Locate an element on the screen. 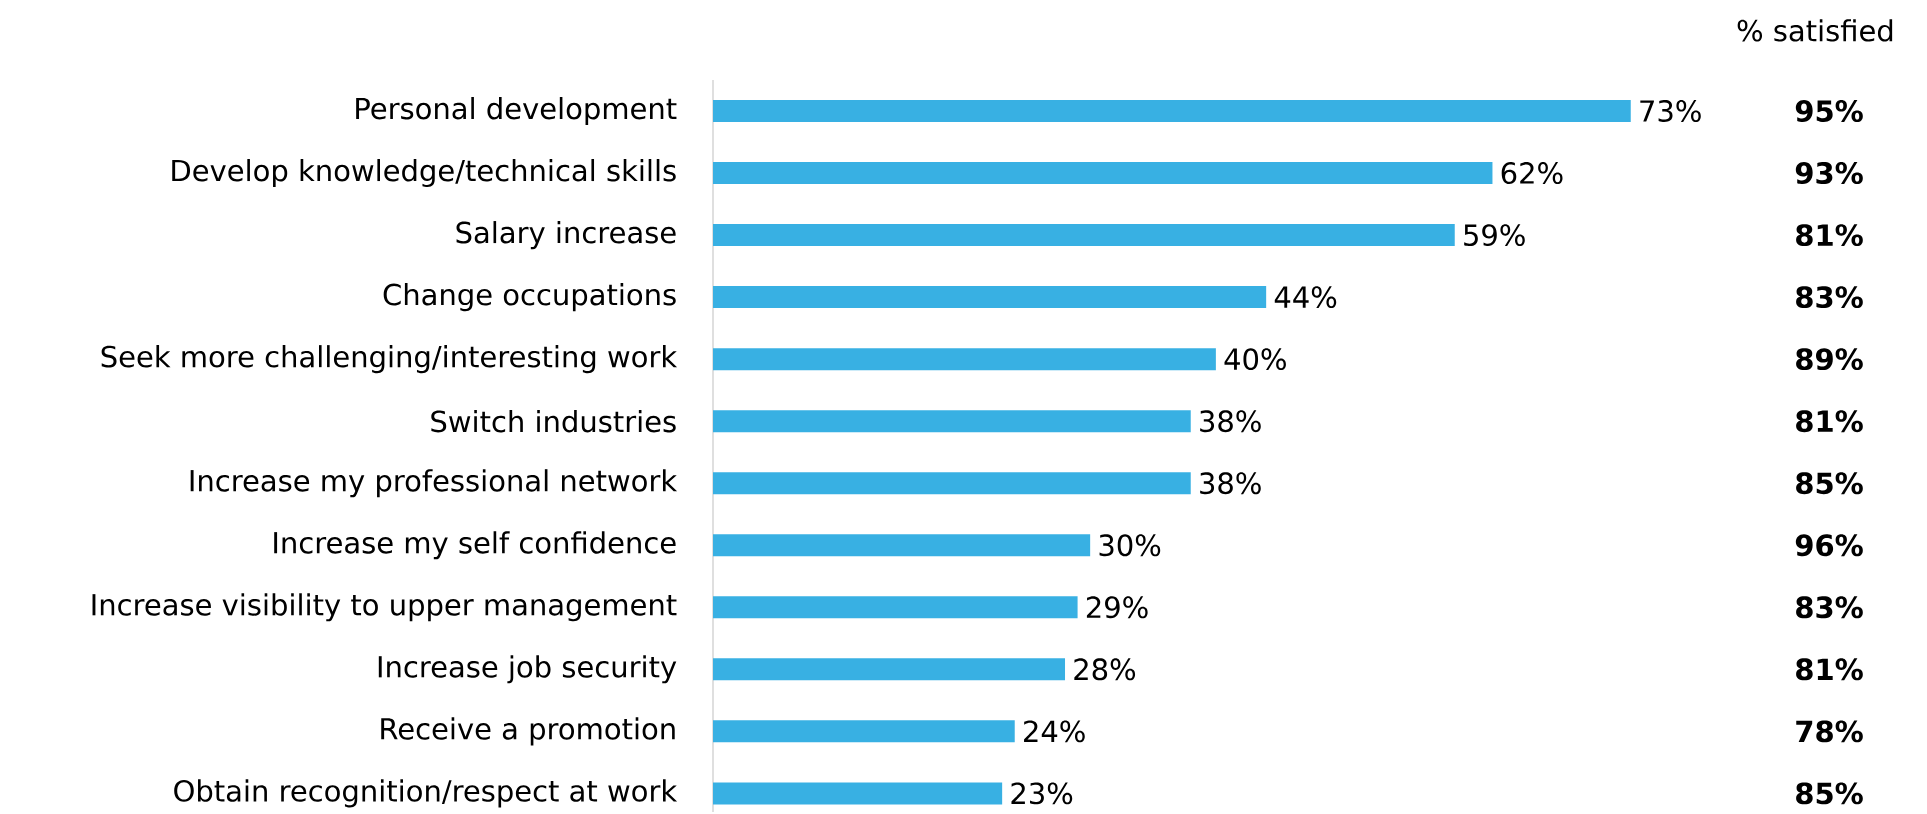 This screenshot has width=1927, height=814. y-tick-label: Increase job security is located at coordinates (527, 669).